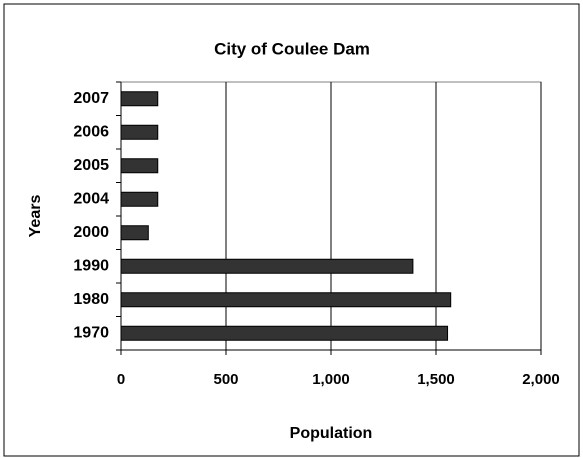 This screenshot has width=583, height=458. Describe the element at coordinates (91, 332) in the screenshot. I see `y-tick-label: 1970` at that location.